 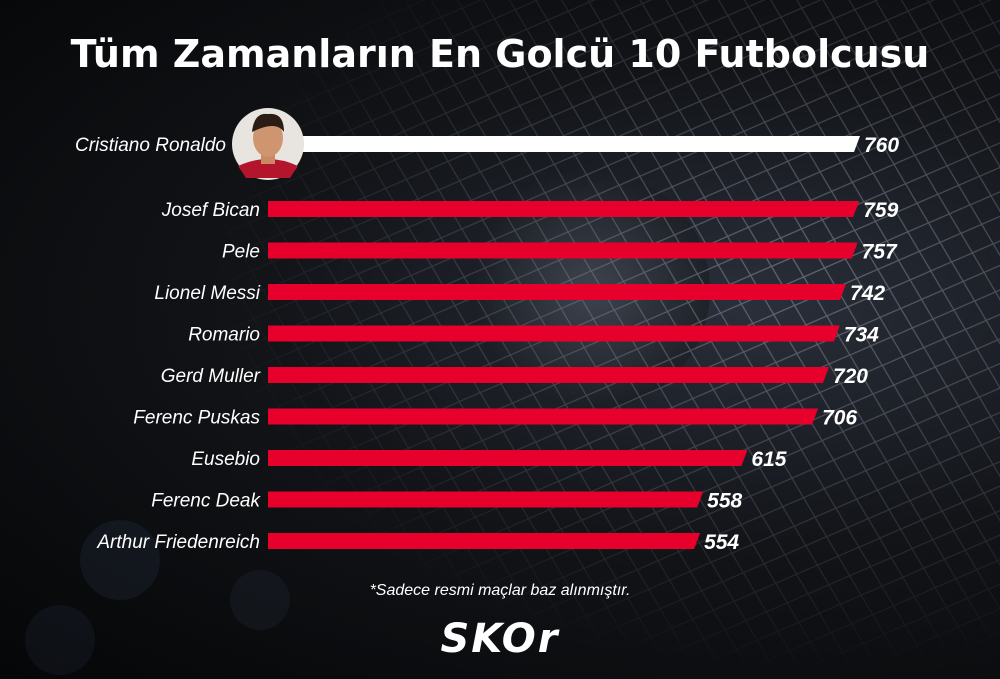 I want to click on bar-cristiano-ronaldo, so click(x=580, y=144).